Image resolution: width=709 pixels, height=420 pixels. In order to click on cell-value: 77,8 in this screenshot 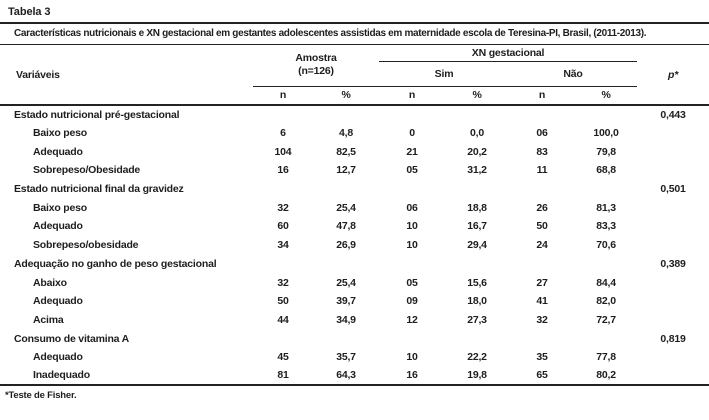, I will do `click(606, 357)`.